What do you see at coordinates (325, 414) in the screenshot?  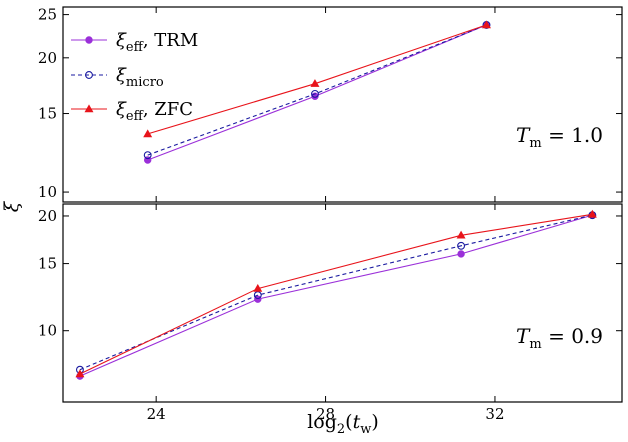 I see `x-tick-label: 28` at bounding box center [325, 414].